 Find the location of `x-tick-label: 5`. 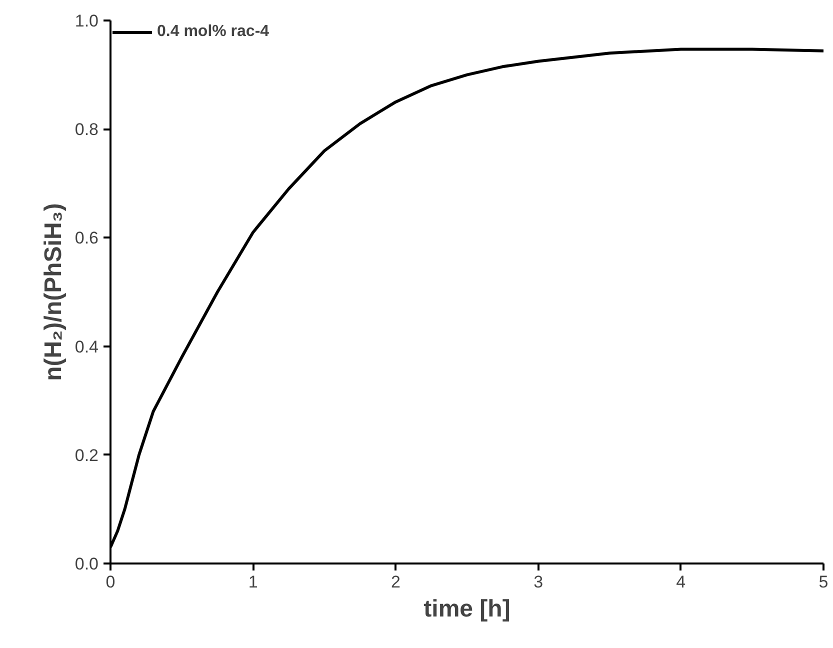

x-tick-label: 5 is located at coordinates (823, 582).